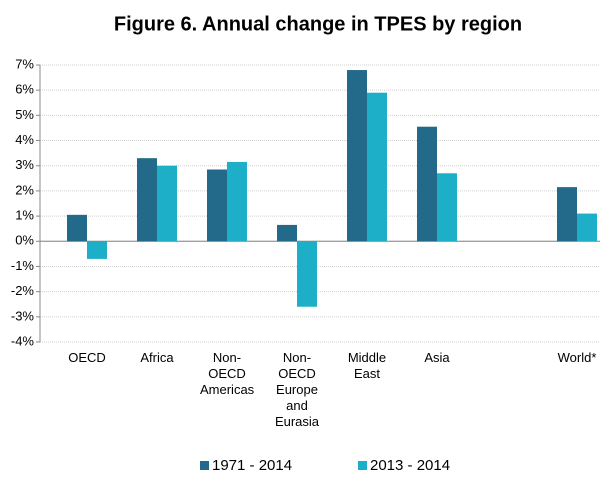 This screenshot has height=477, width=607. I want to click on x-tick-label: World*, so click(577, 357).